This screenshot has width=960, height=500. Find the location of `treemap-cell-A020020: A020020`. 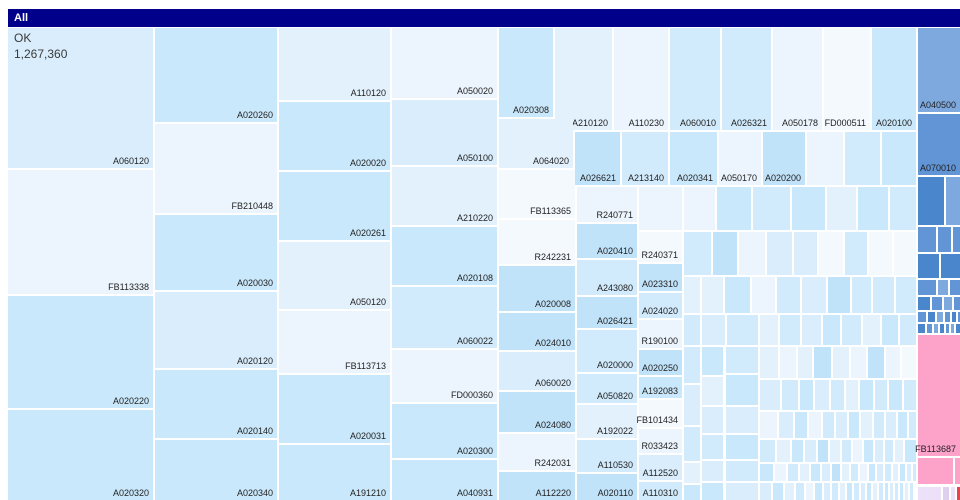

treemap-cell-A020020: A020020 is located at coordinates (334, 136).